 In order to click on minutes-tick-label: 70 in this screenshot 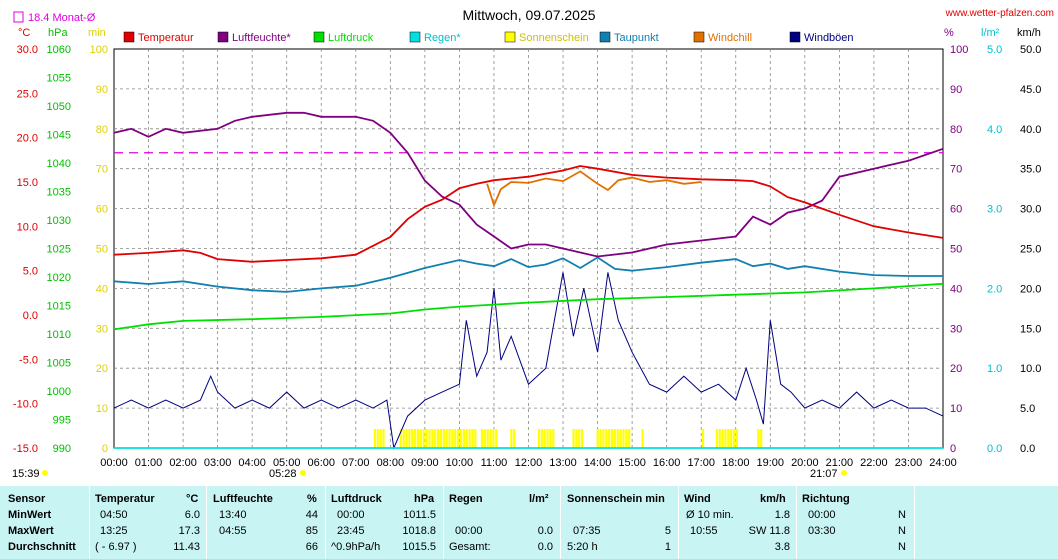, I will do `click(102, 170)`.